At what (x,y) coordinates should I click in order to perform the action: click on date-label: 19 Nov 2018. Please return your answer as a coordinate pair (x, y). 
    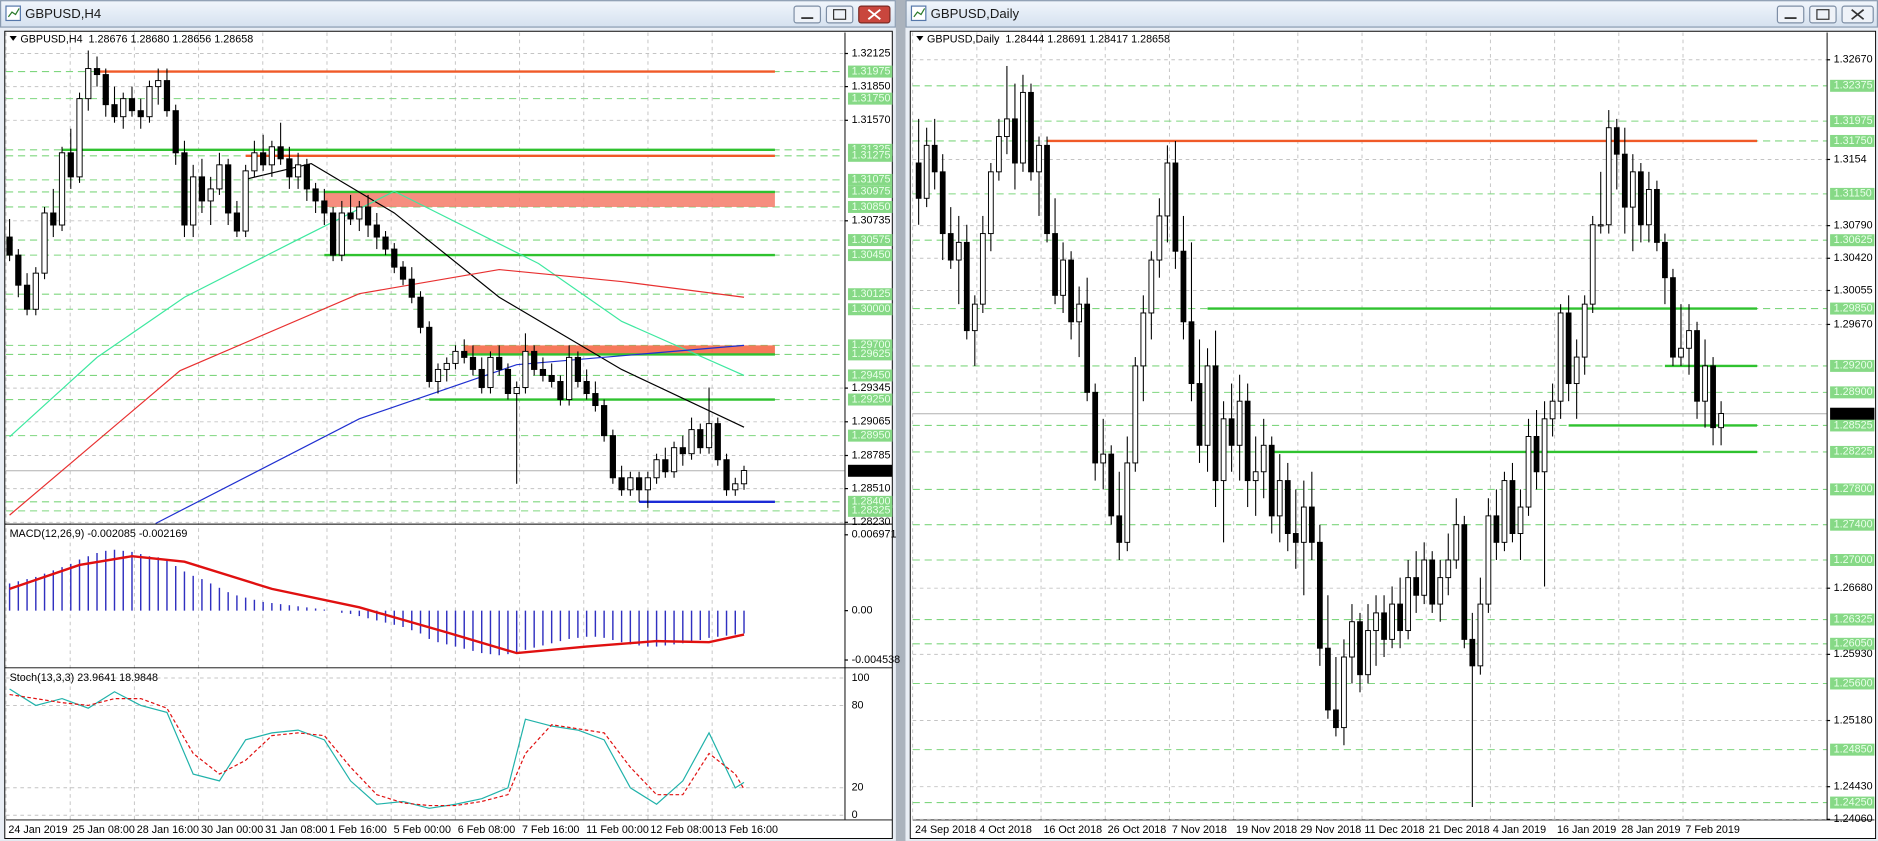
    Looking at the image, I should click on (1266, 830).